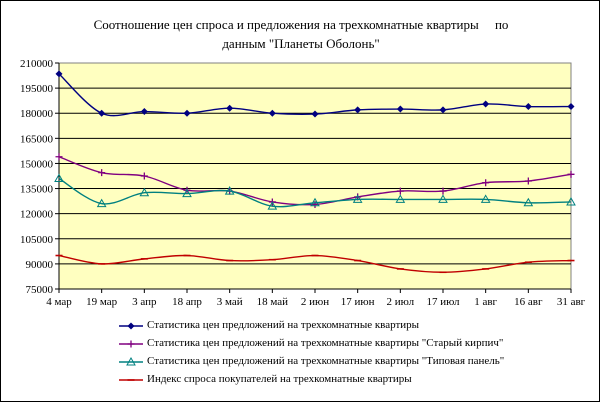  Describe the element at coordinates (358, 302) in the screenshot. I see `x-tick-label: 17 июн` at that location.